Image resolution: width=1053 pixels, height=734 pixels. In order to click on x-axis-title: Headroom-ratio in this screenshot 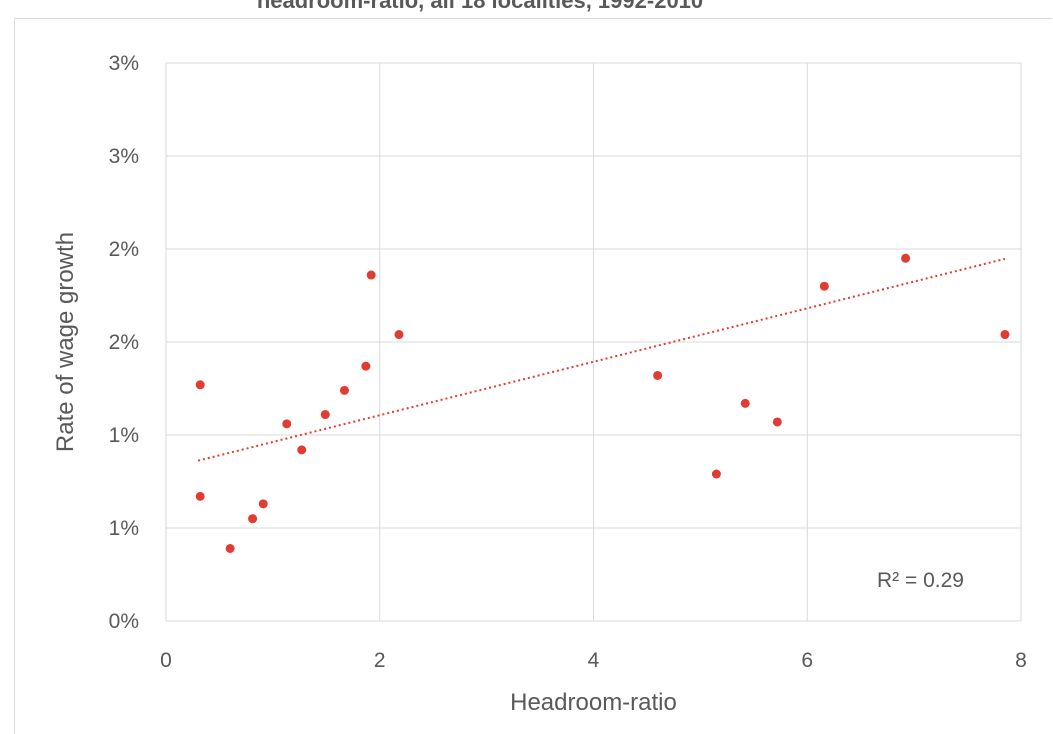, I will do `click(593, 702)`.